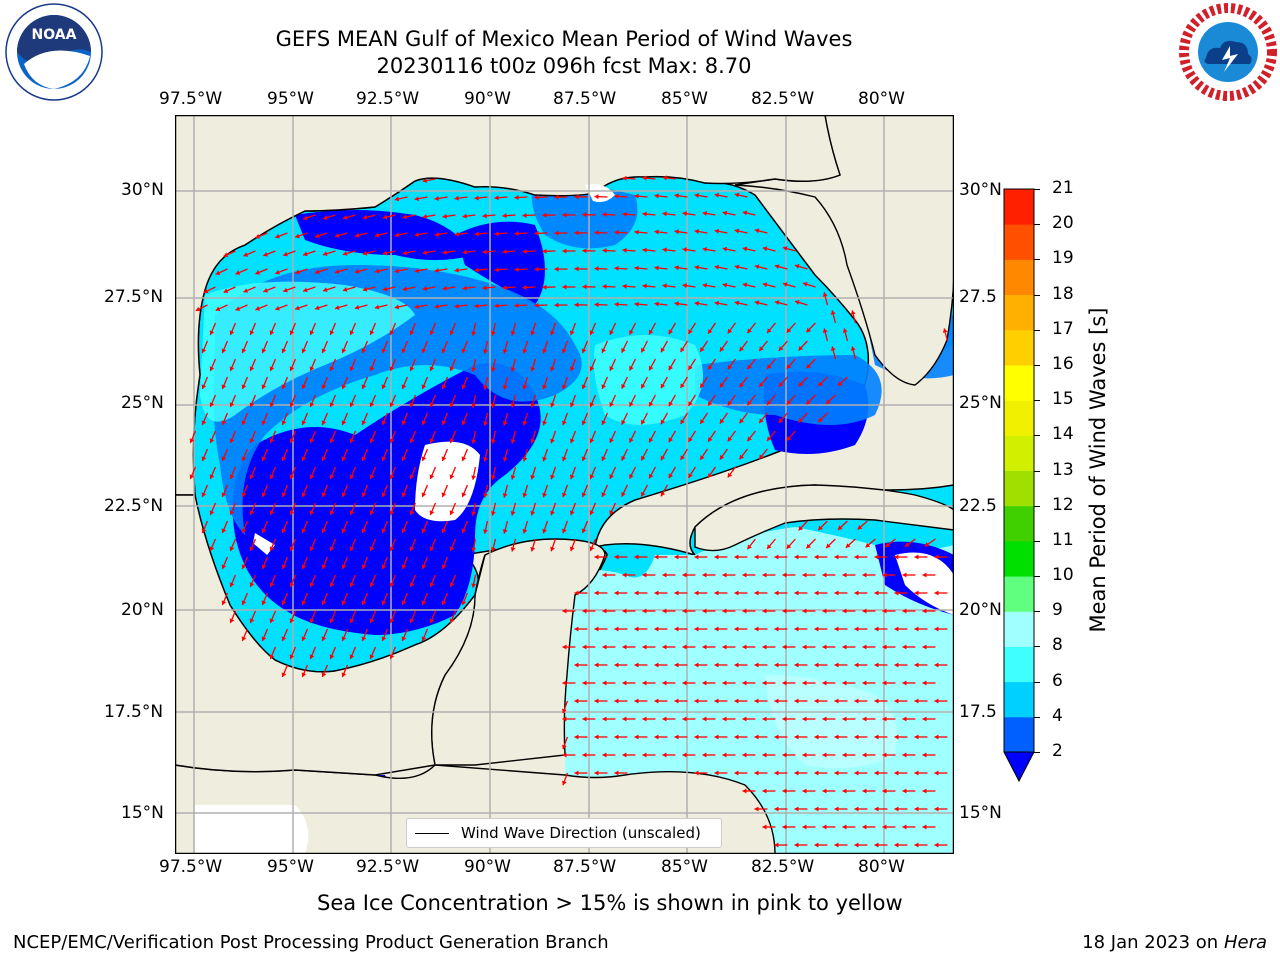  Describe the element at coordinates (1063, 469) in the screenshot. I see `colorbar-tick-label: 13` at that location.